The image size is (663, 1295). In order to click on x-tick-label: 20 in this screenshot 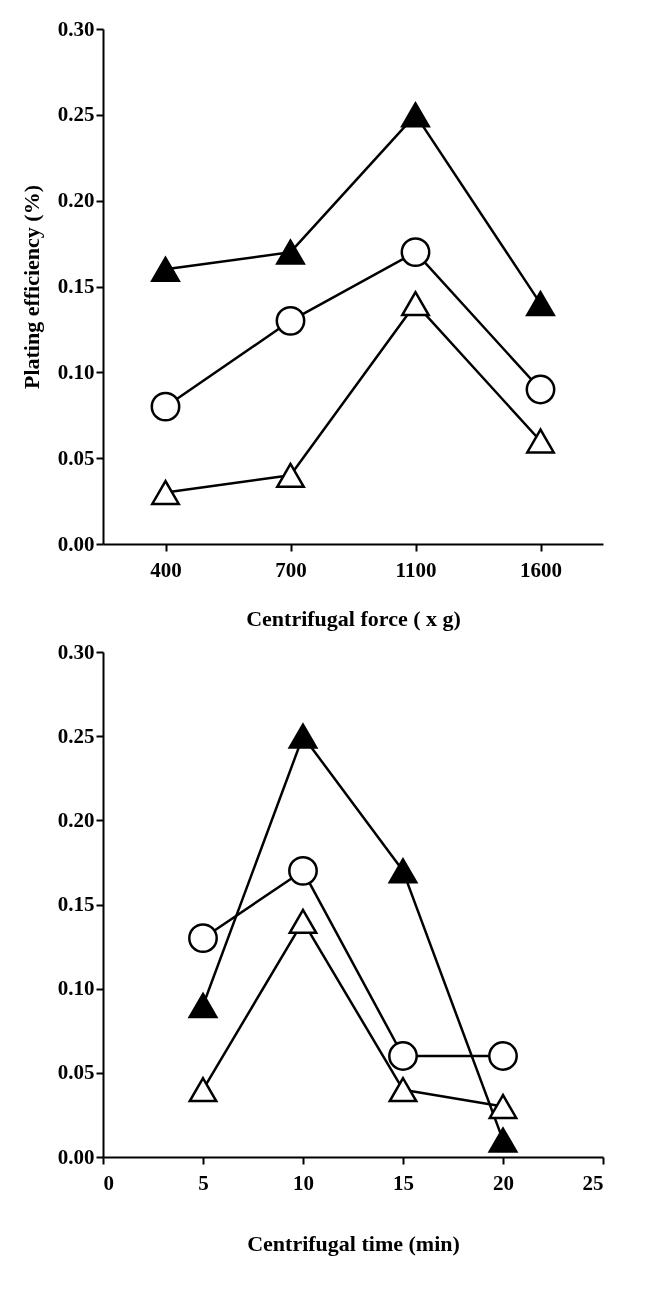, I will do `click(503, 1182)`.